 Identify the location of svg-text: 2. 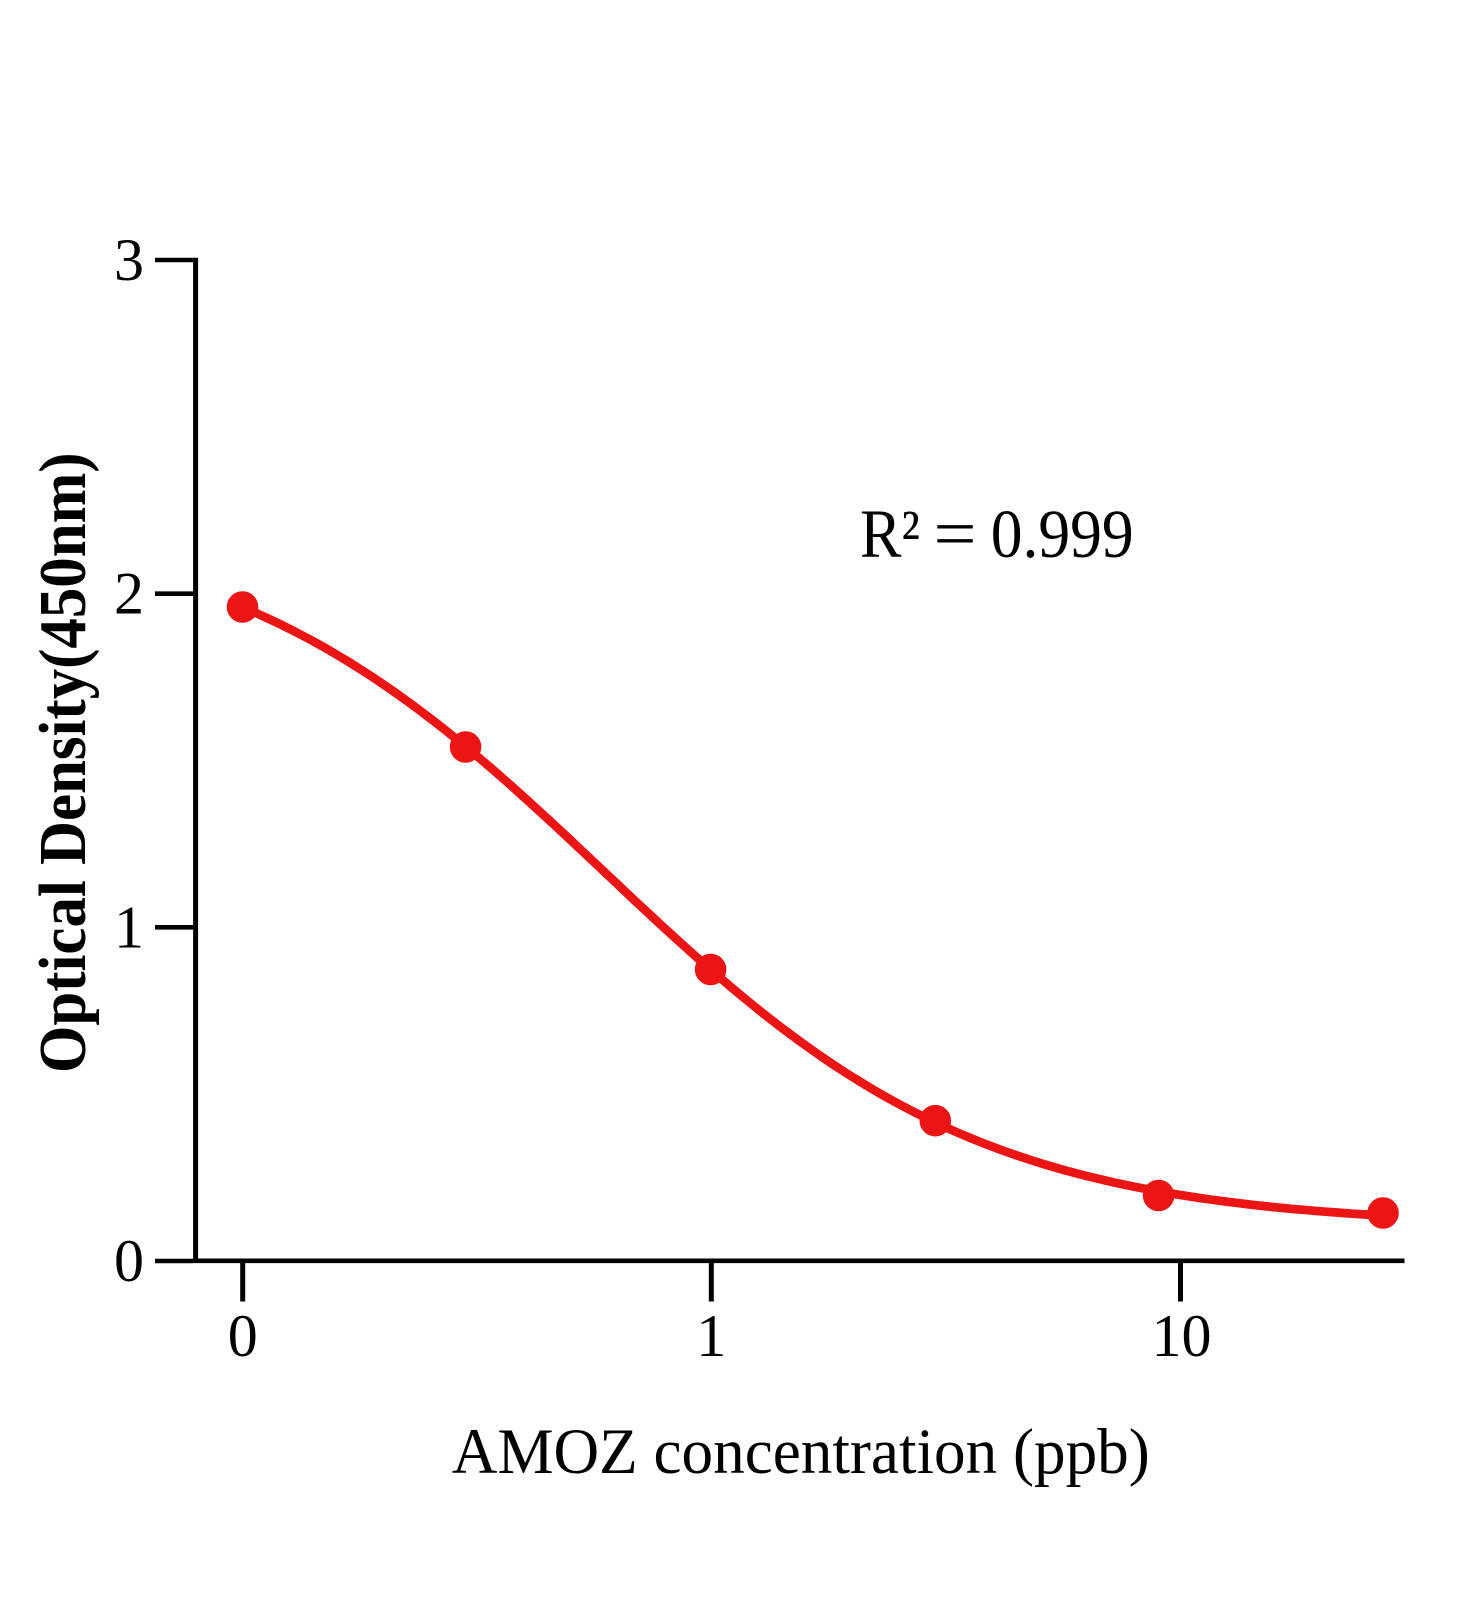
(129, 594).